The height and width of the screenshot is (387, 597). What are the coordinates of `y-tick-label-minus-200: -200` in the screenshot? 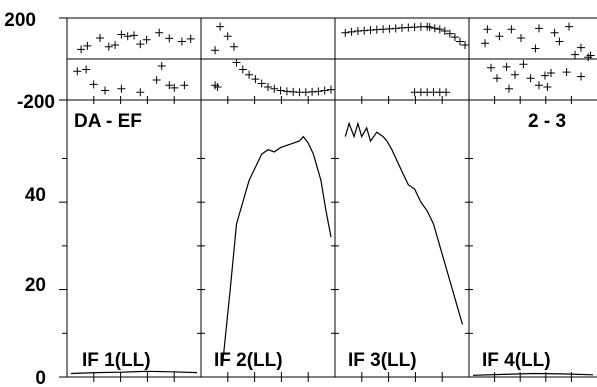 It's located at (36, 102).